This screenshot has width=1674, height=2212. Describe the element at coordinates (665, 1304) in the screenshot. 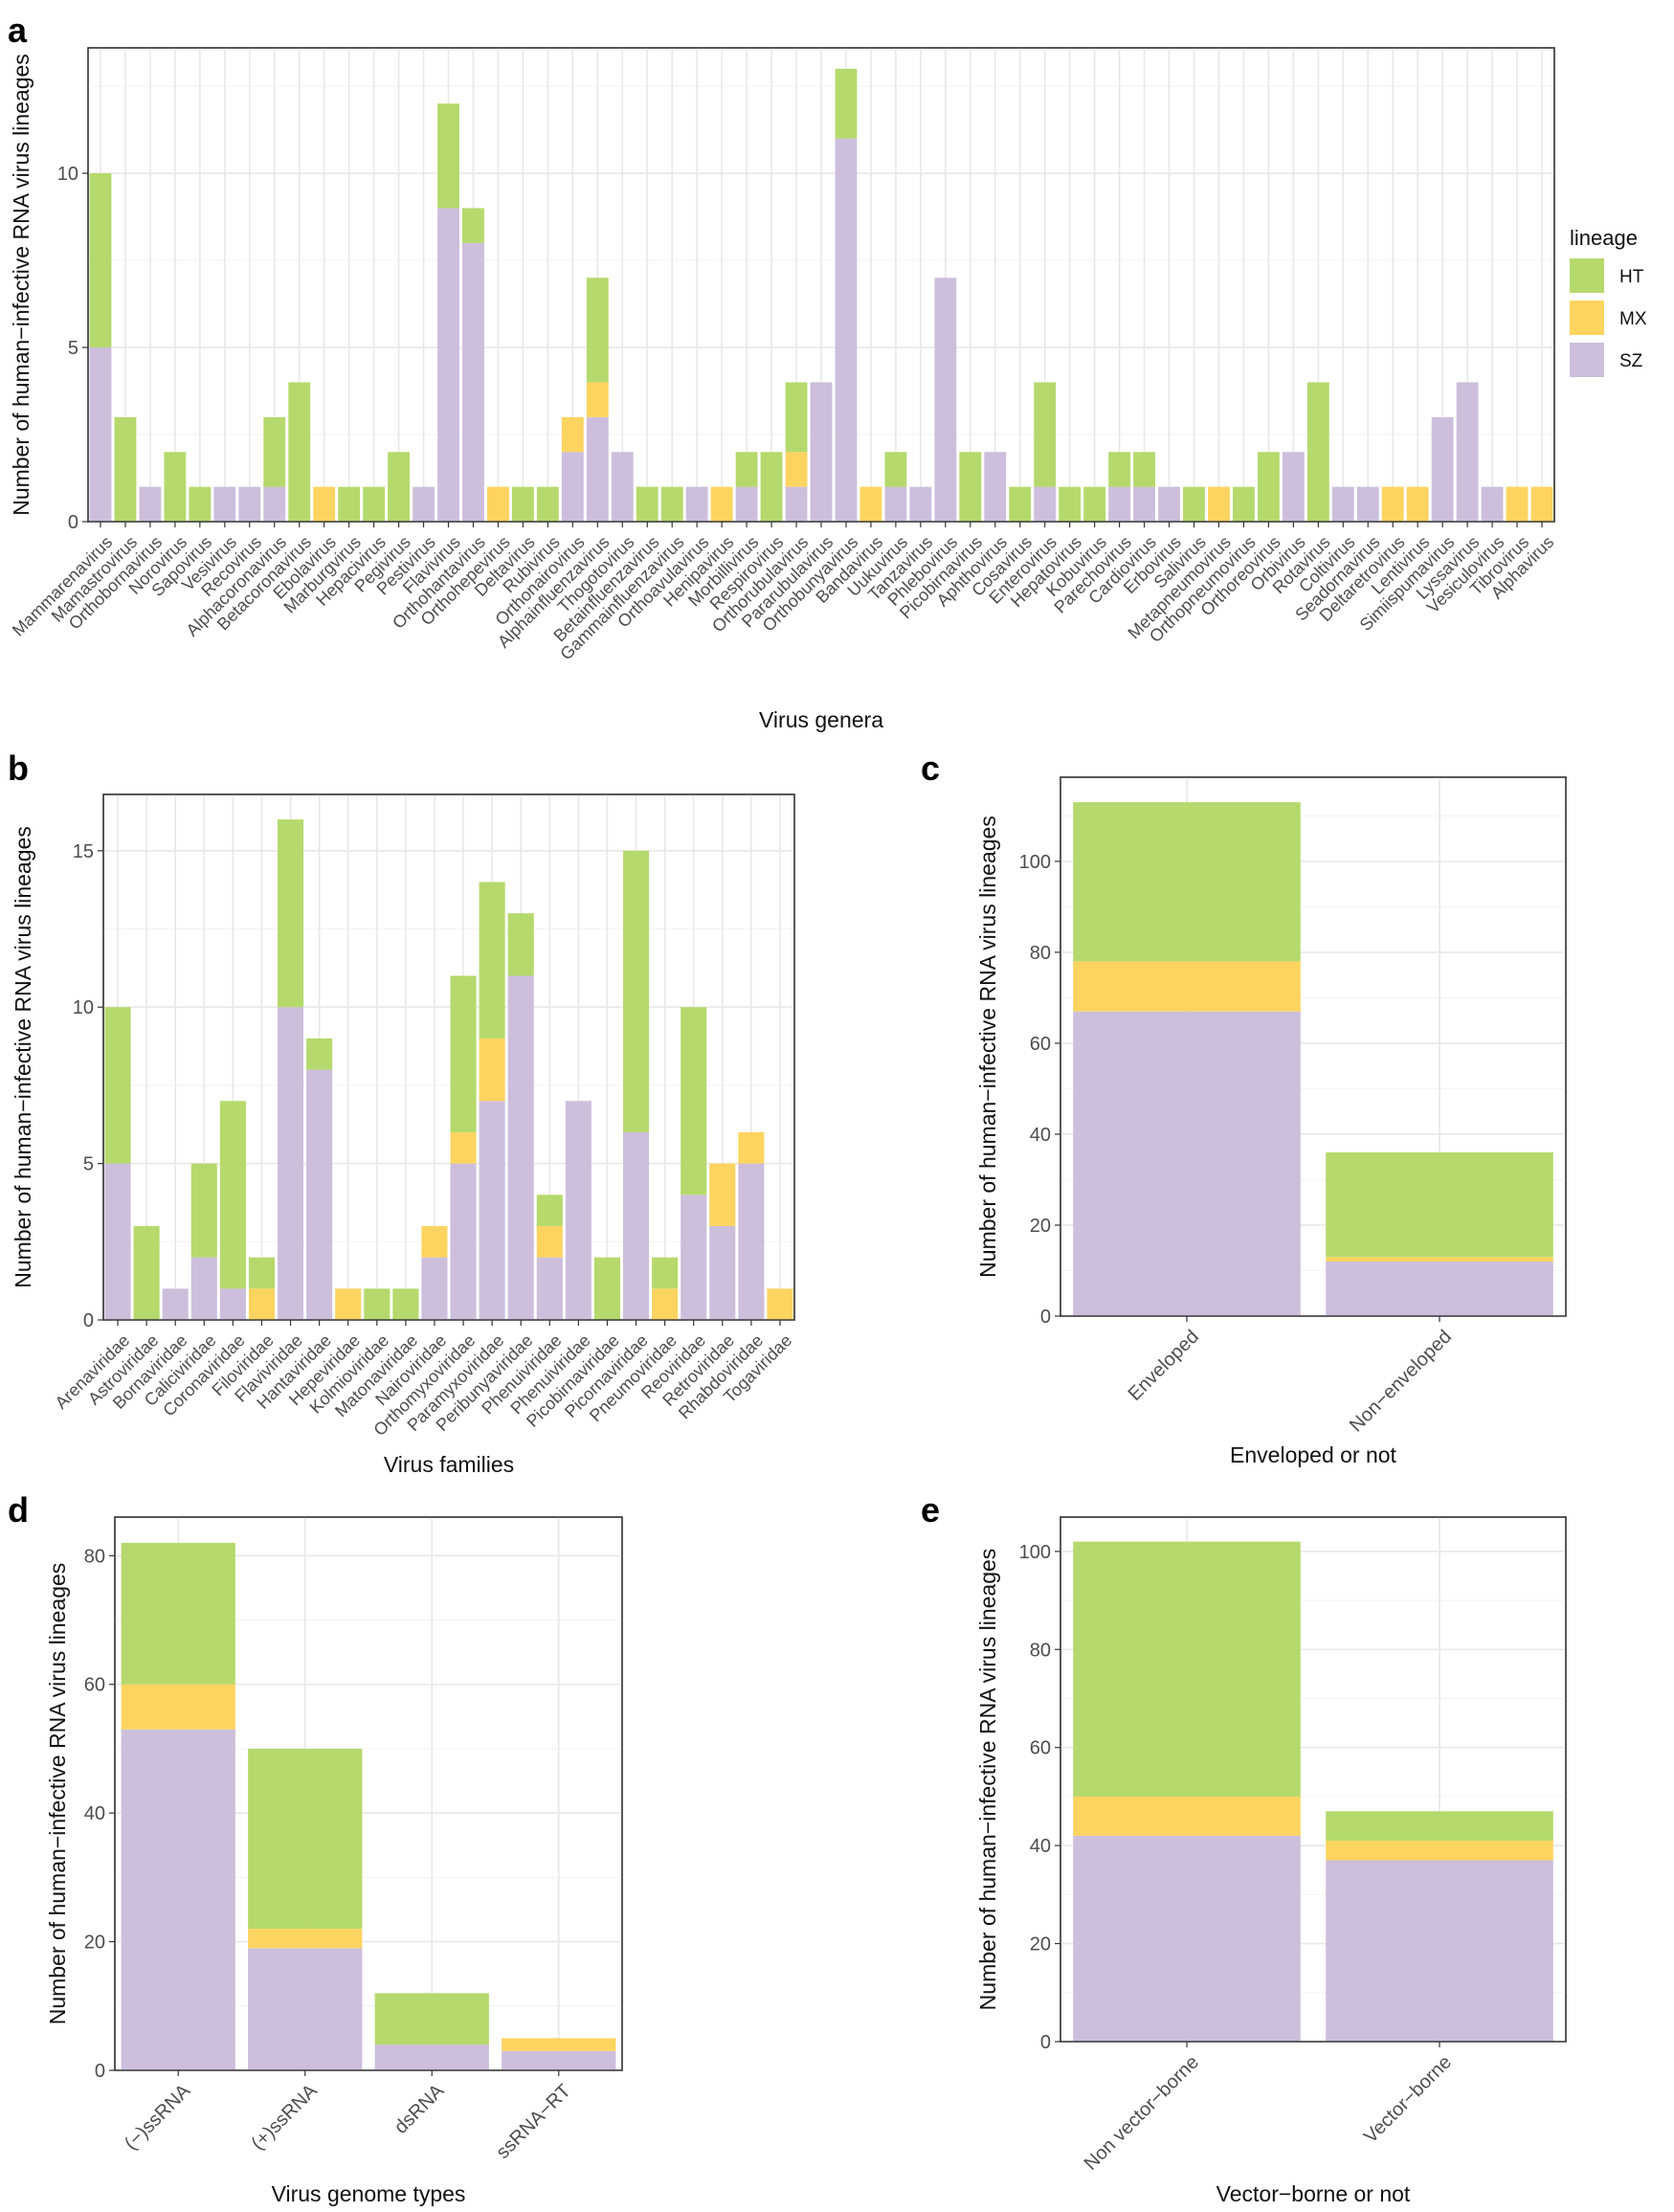

I see `bar-mx-pneumoviridae` at that location.